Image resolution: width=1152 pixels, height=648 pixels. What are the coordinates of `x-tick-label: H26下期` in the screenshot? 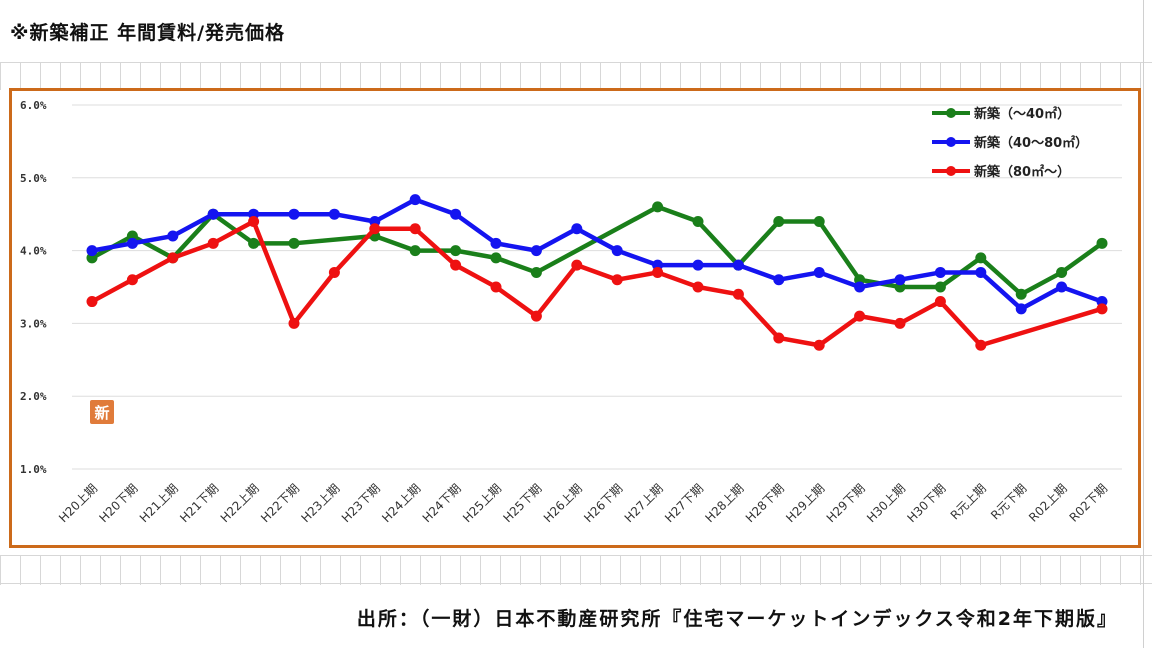 It's located at (603, 503).